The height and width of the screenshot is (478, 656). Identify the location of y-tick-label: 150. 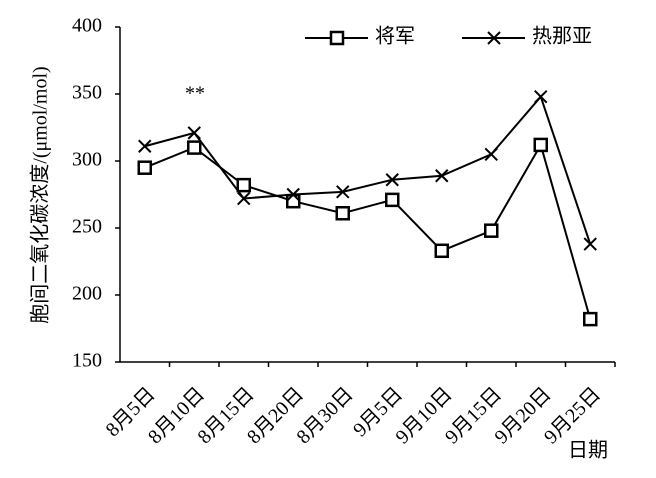
(87, 361).